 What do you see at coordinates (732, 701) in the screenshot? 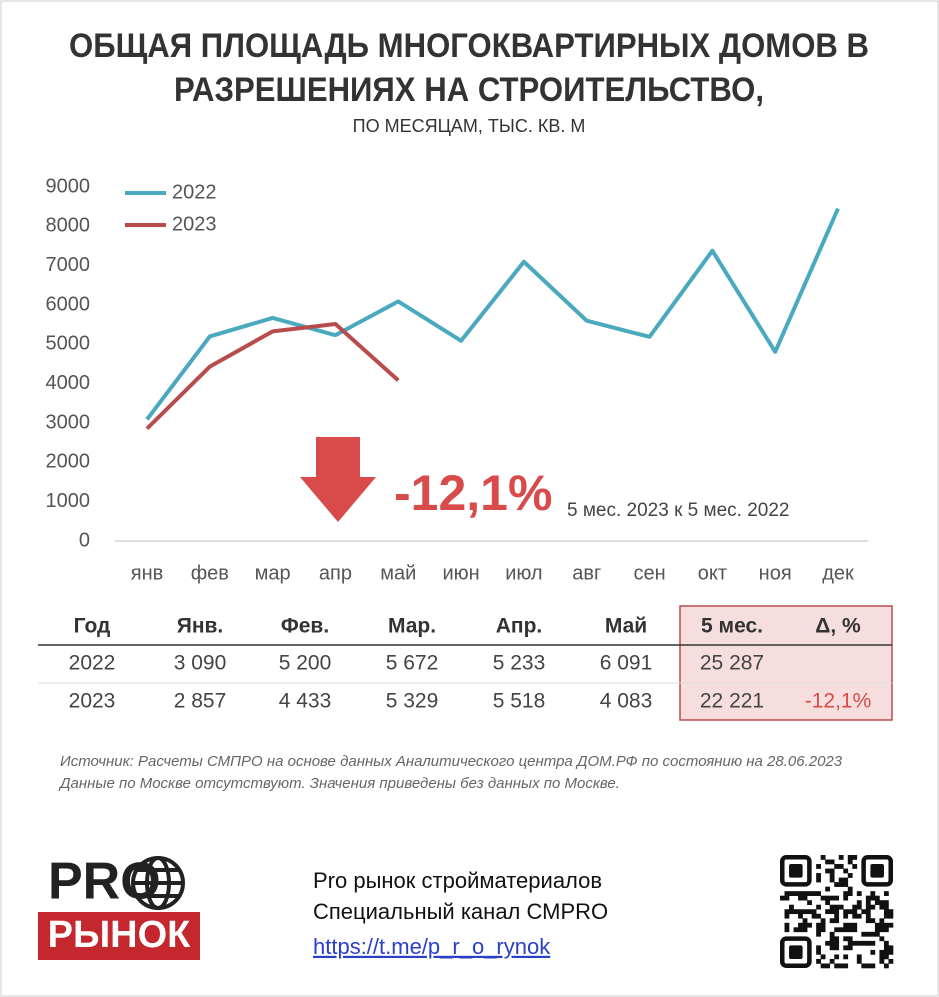
I see `table-cell: 22 221` at bounding box center [732, 701].